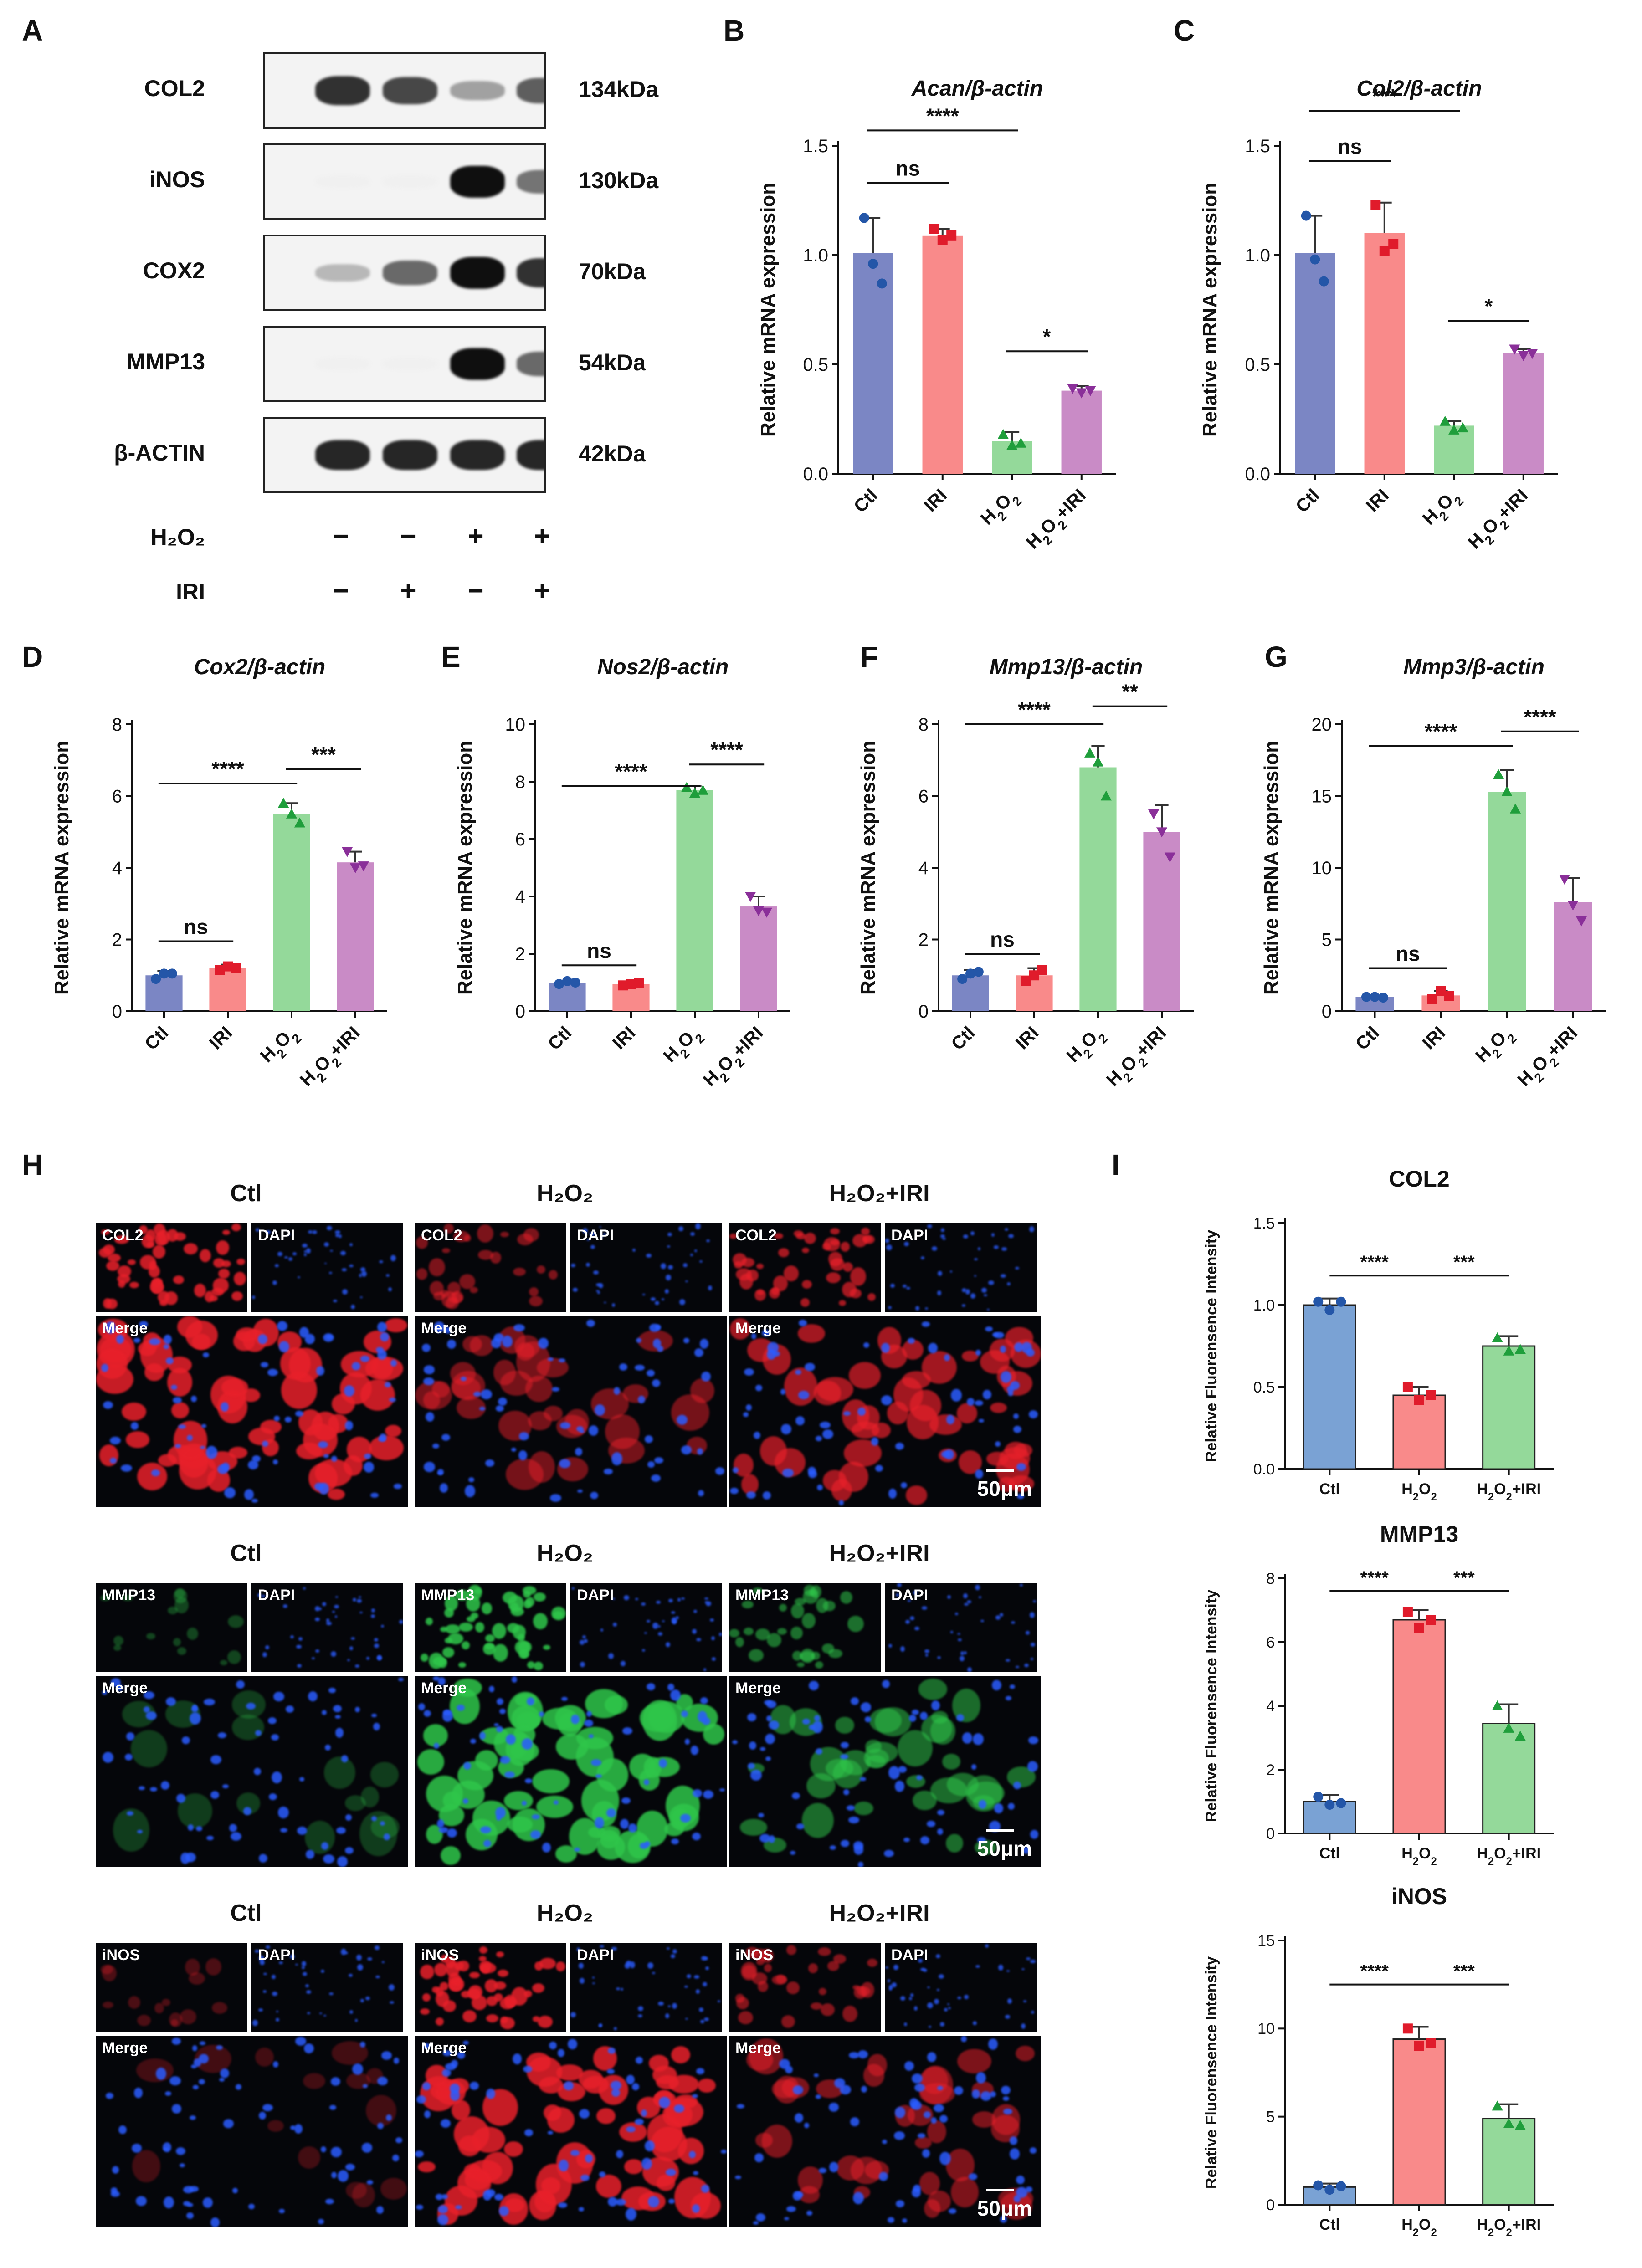 This screenshot has width=1642, height=2268. What do you see at coordinates (1489, 306) in the screenshot?
I see `significance-label: *` at bounding box center [1489, 306].